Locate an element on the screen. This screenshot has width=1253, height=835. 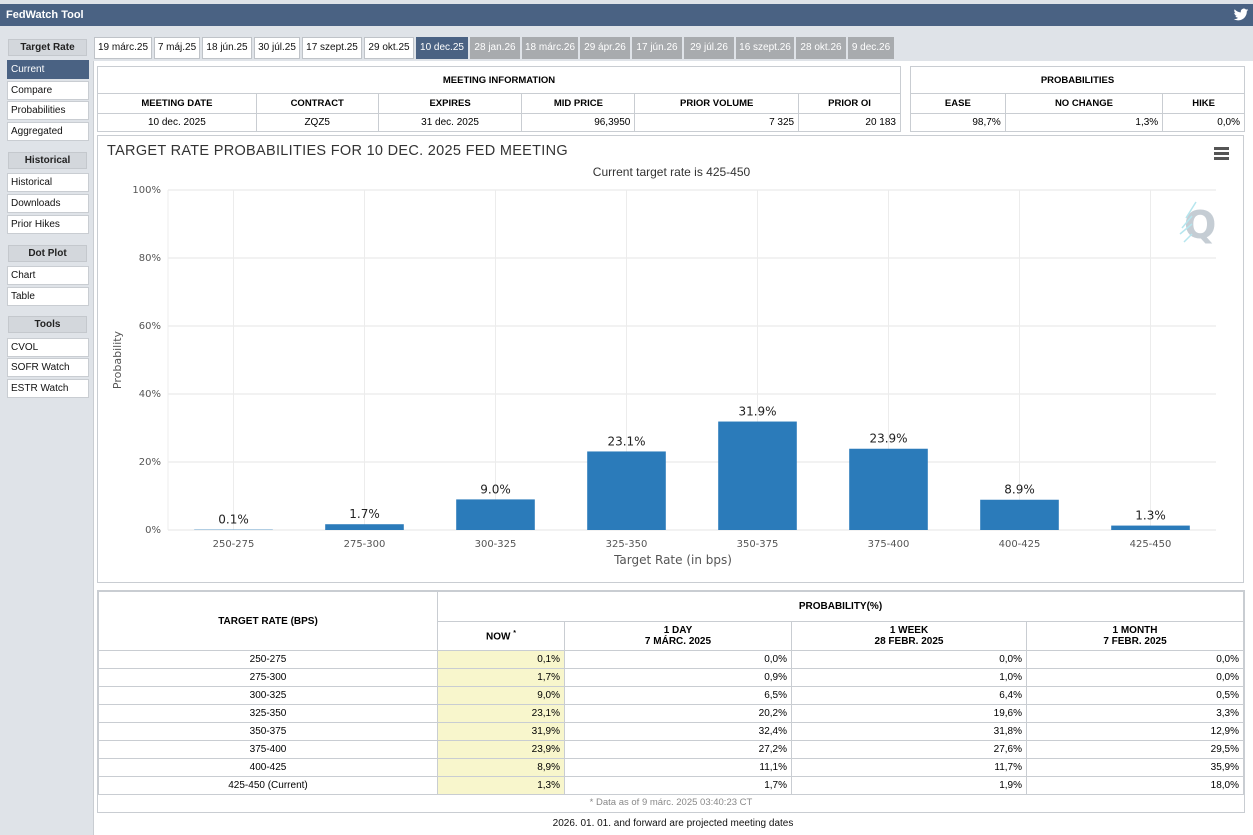
tab-meeting-date: 30 júl.25 is located at coordinates (277, 48).